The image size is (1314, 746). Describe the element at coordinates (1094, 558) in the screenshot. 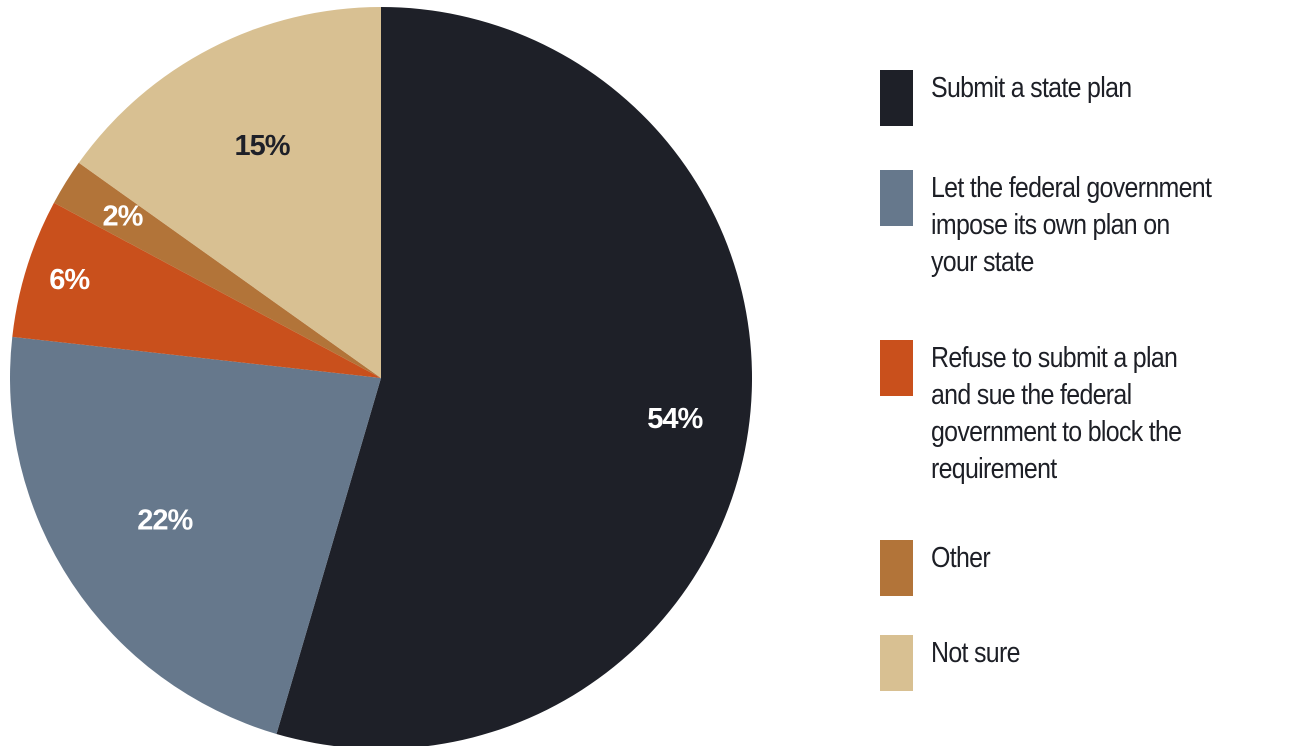

I see `legend-label-3: Other` at that location.